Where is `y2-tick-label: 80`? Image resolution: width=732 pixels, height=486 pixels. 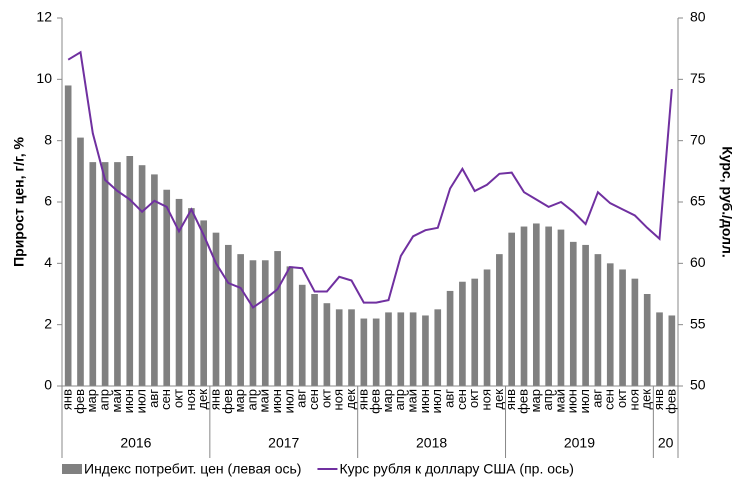 y2-tick-label: 80 is located at coordinates (698, 17).